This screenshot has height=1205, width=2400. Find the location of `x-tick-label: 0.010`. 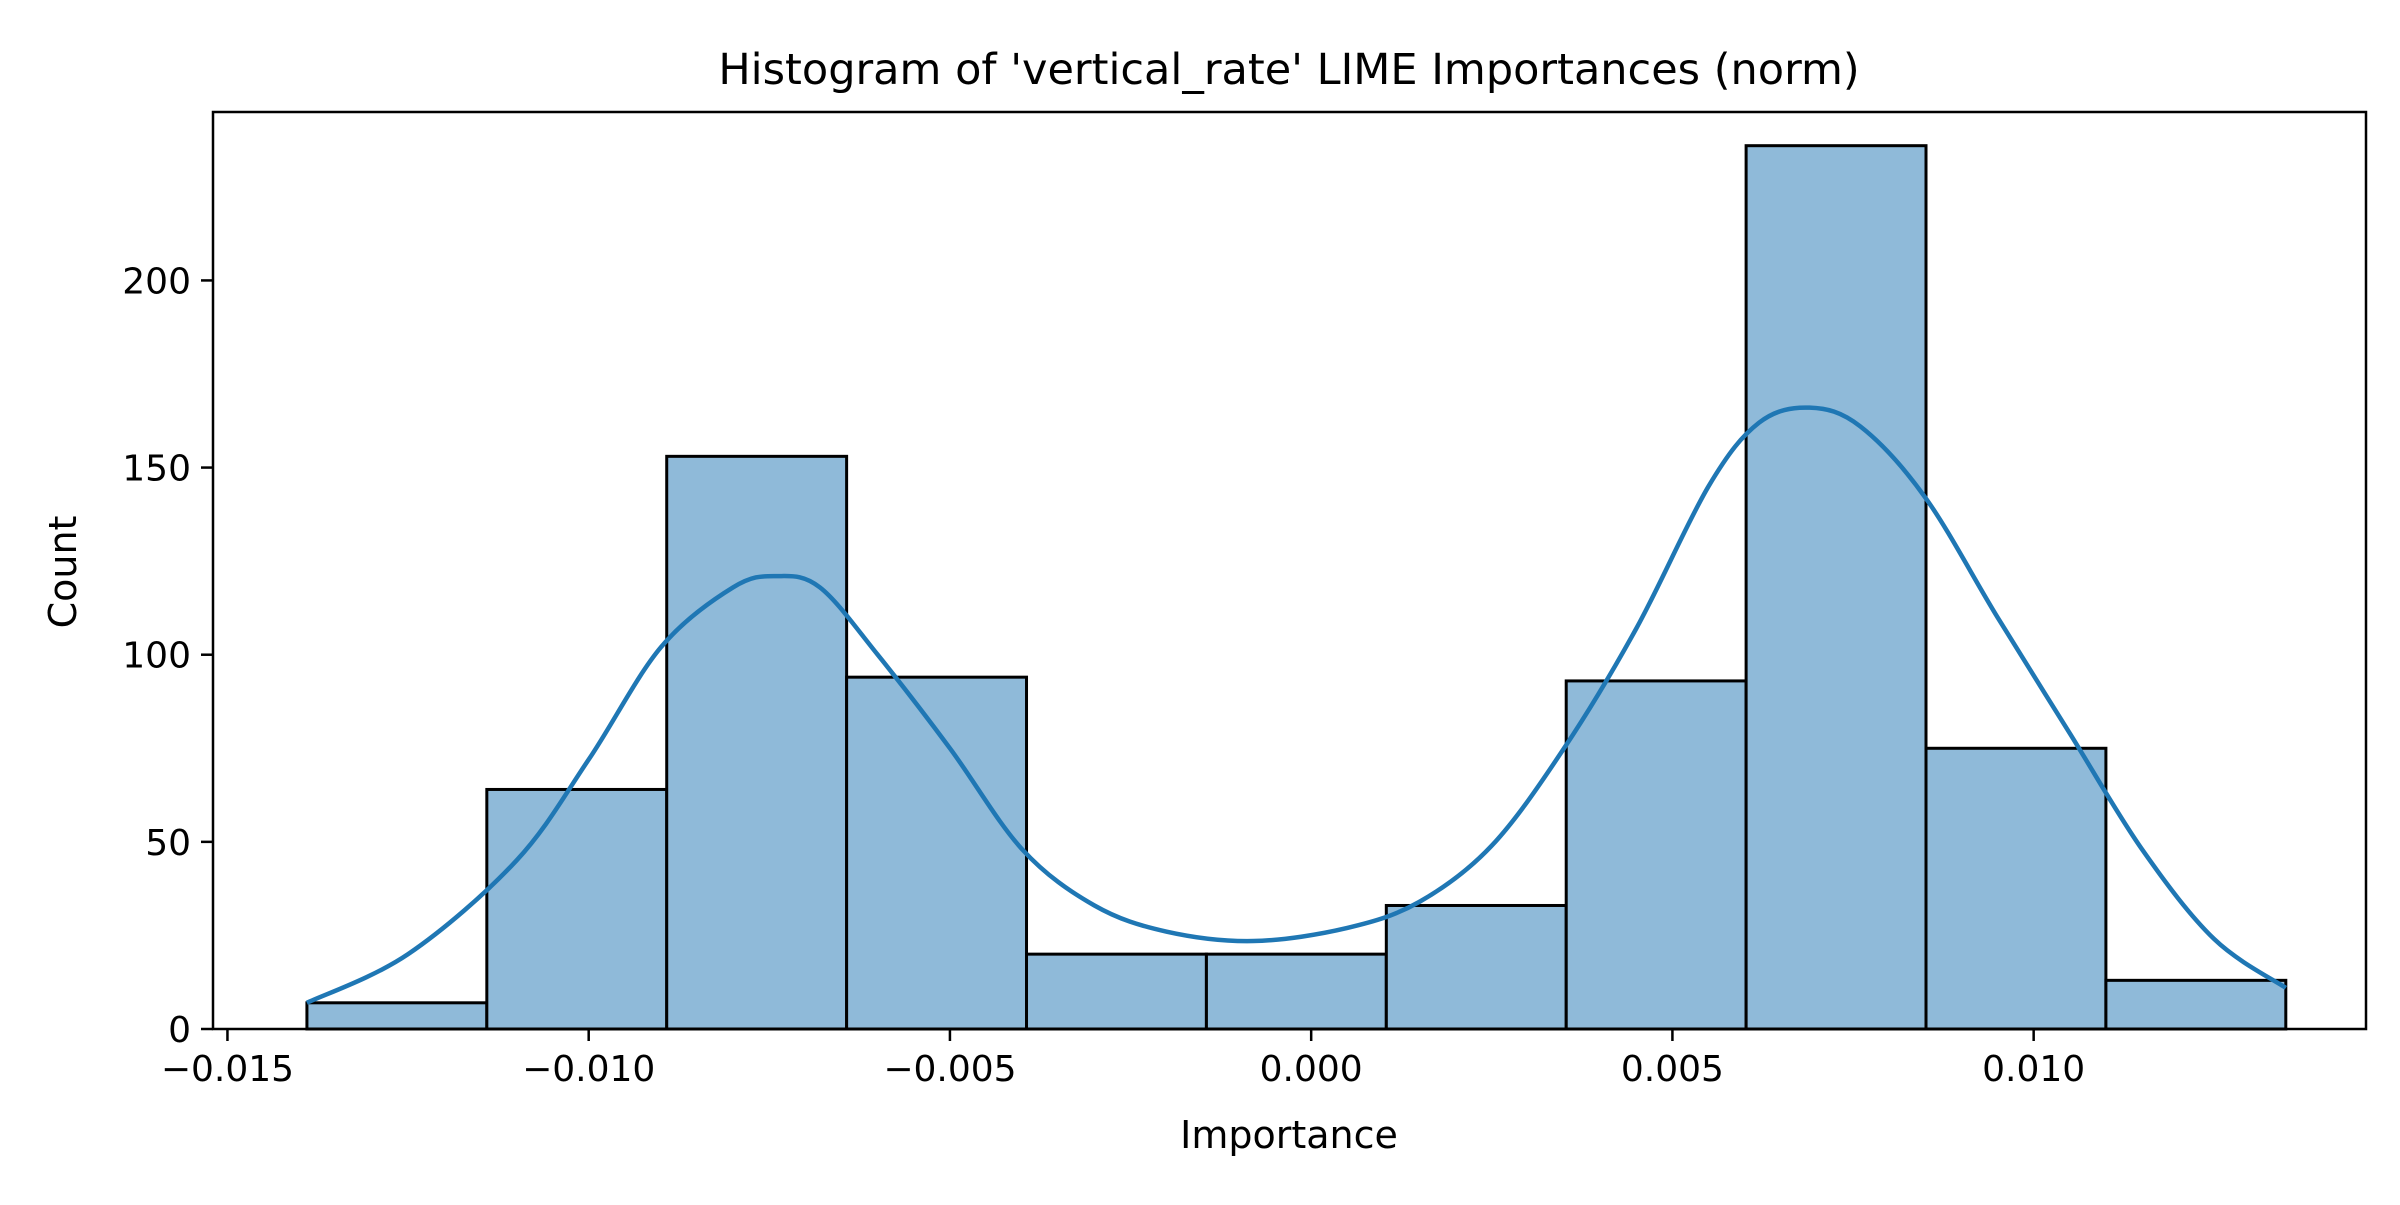

x-tick-label: 0.010 is located at coordinates (2033, 1069).